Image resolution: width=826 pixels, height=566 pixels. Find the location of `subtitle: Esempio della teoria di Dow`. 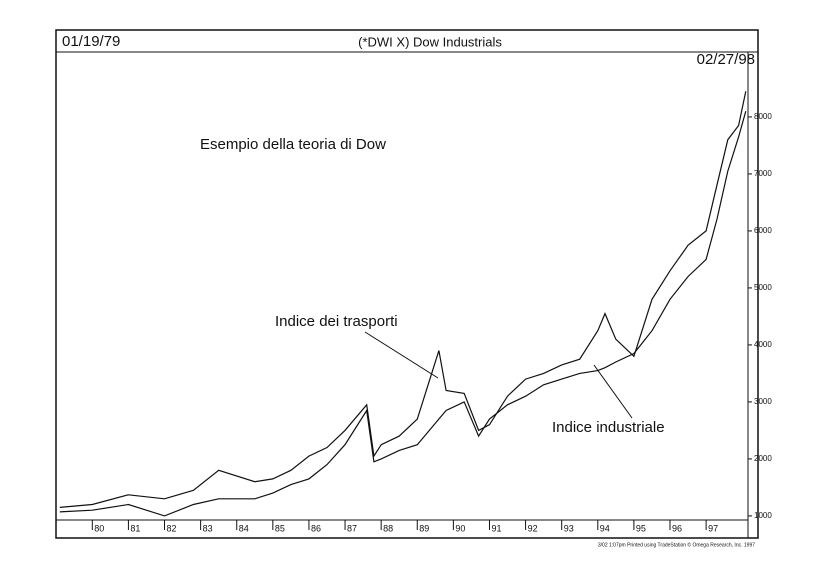

subtitle: Esempio della teoria di Dow is located at coordinates (293, 144).